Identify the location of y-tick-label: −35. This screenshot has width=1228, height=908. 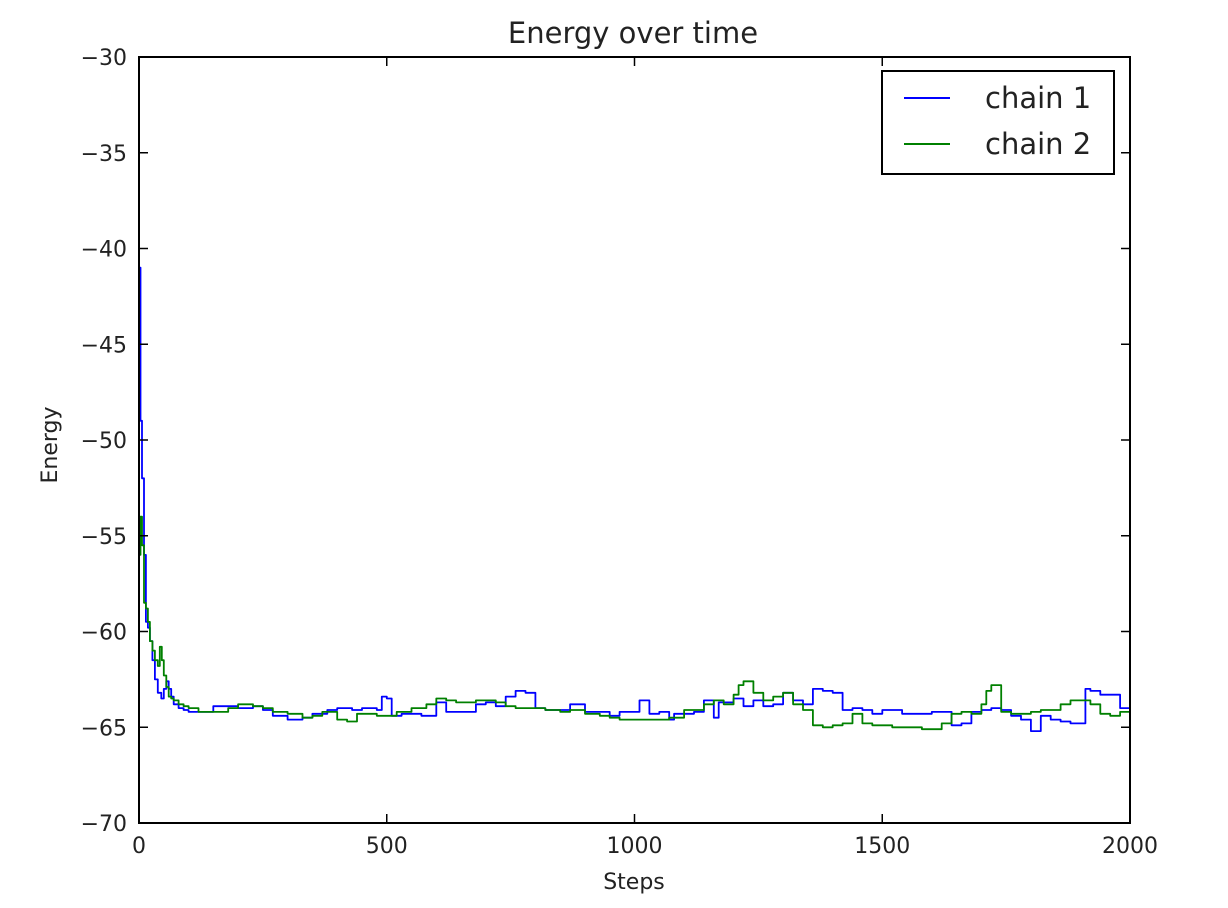
(104, 154).